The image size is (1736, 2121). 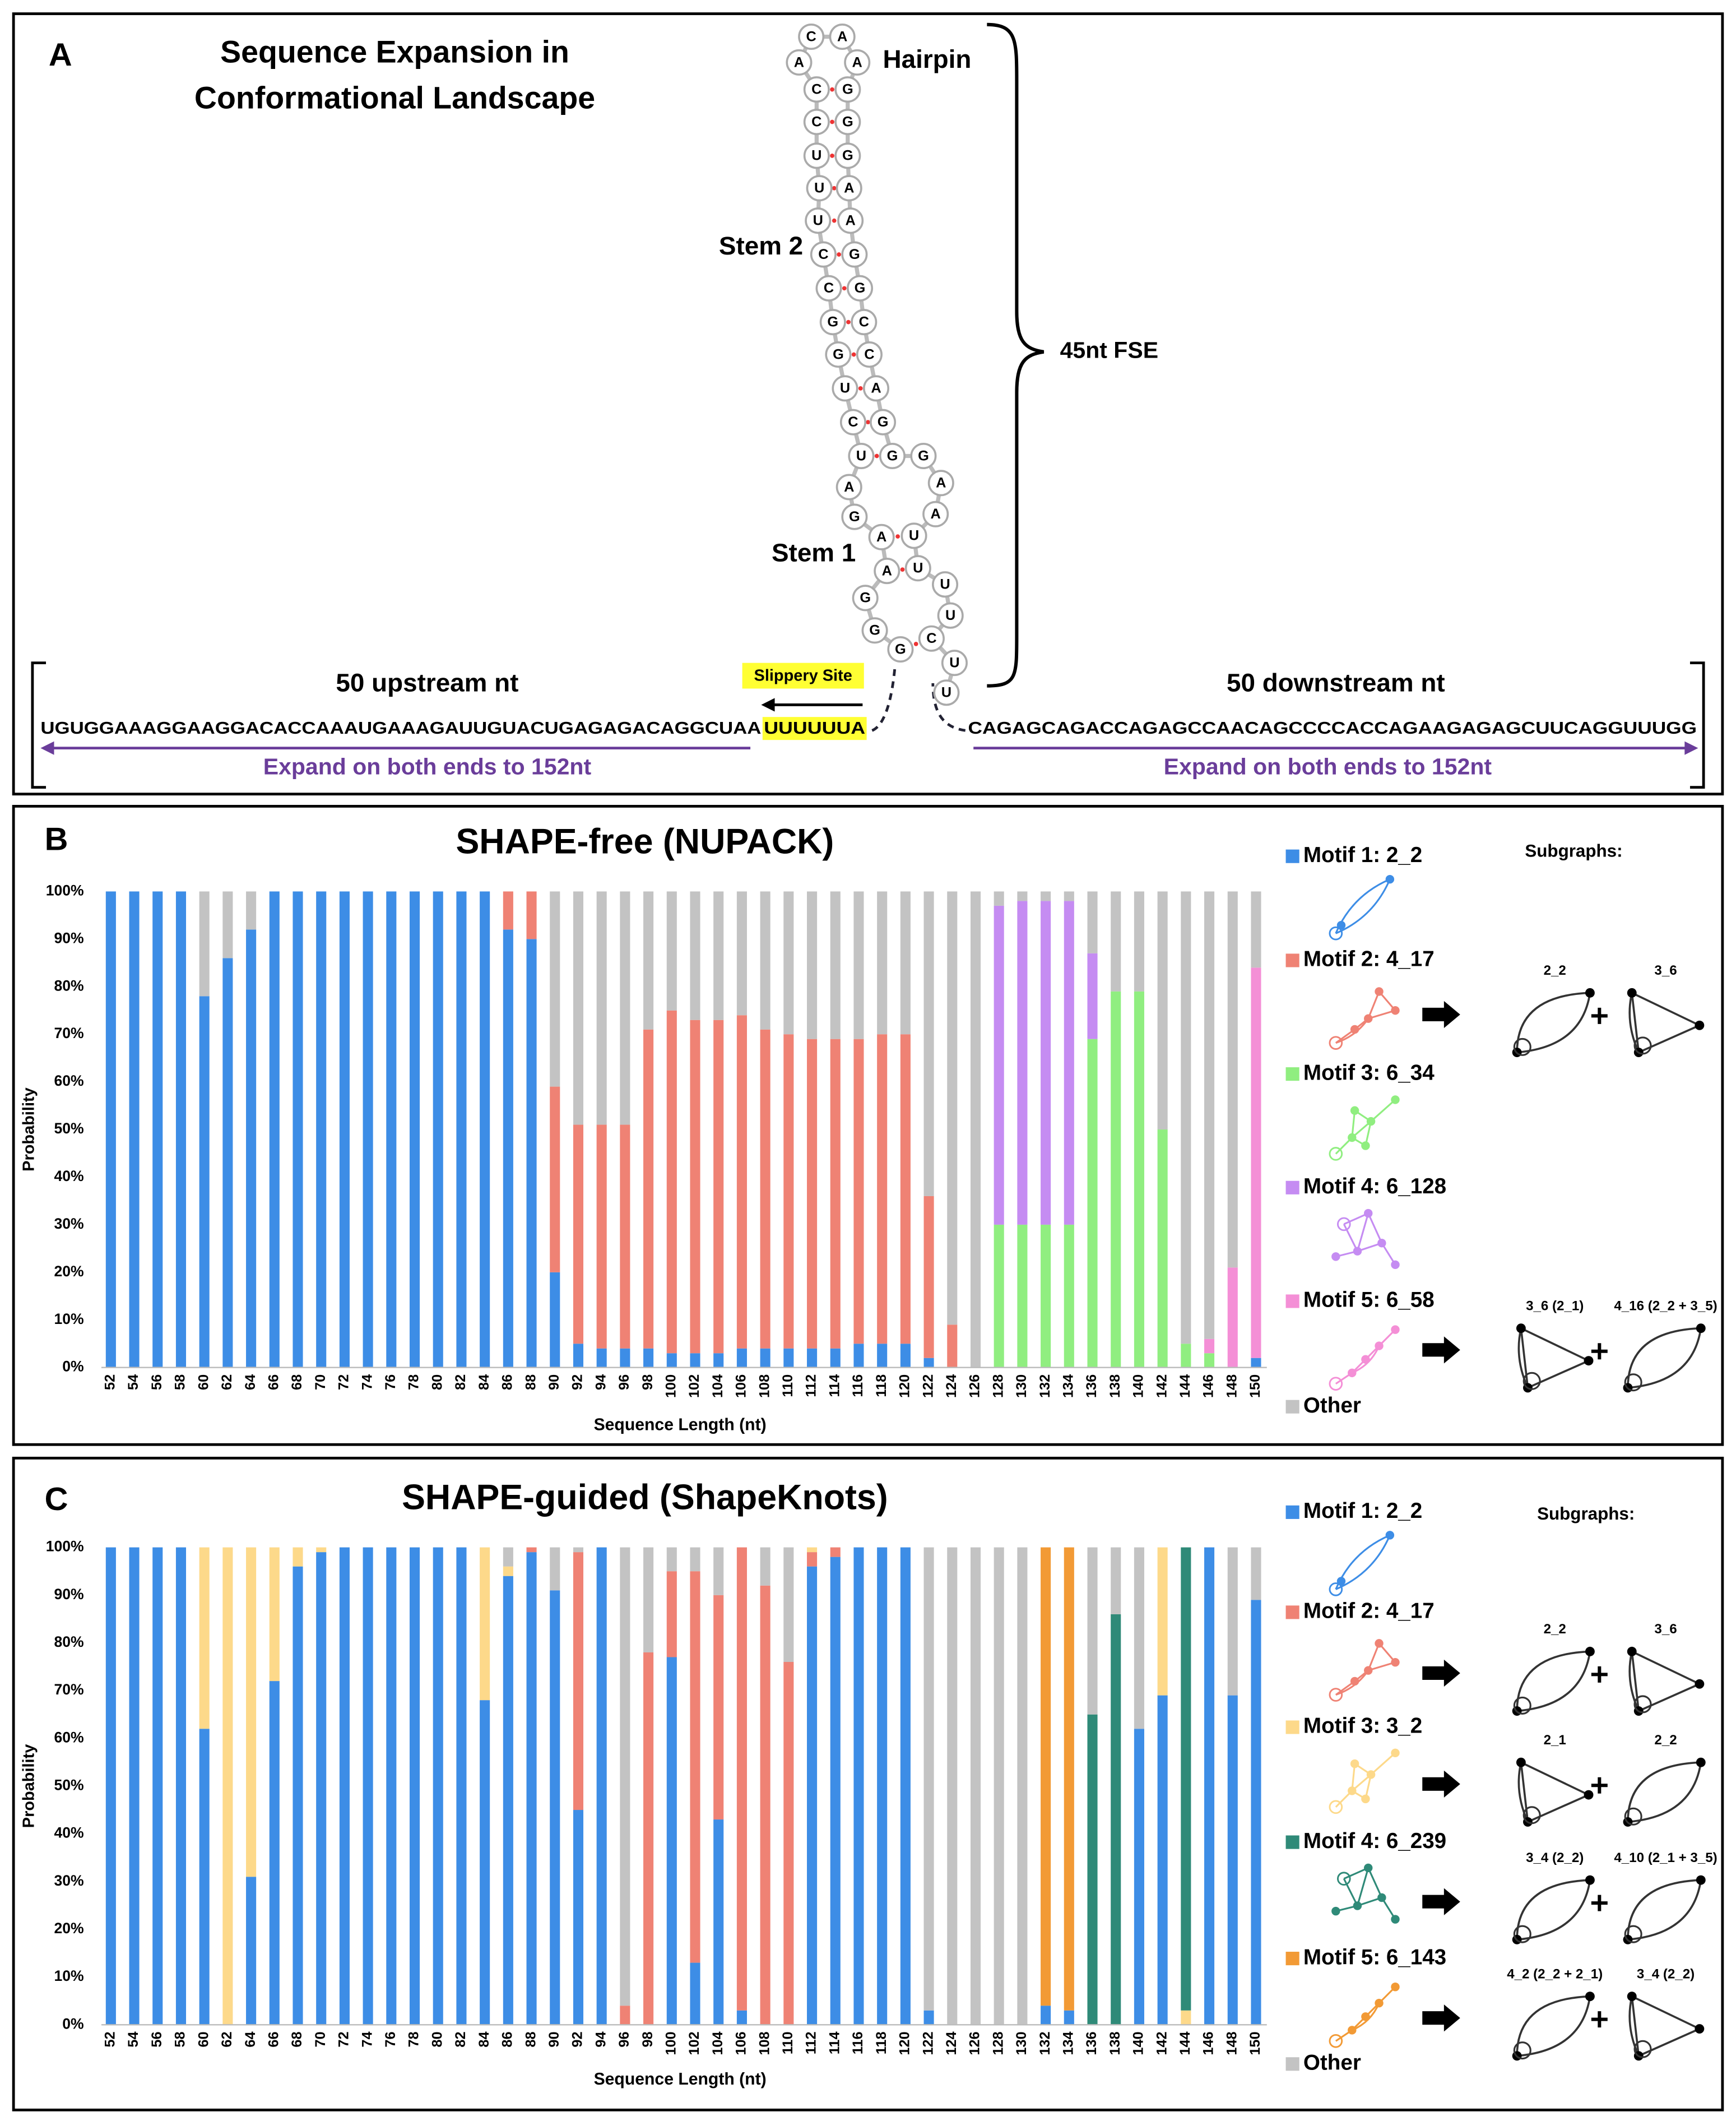 I want to click on legend-label: Motif 5: 6_143, so click(x=1374, y=1957).